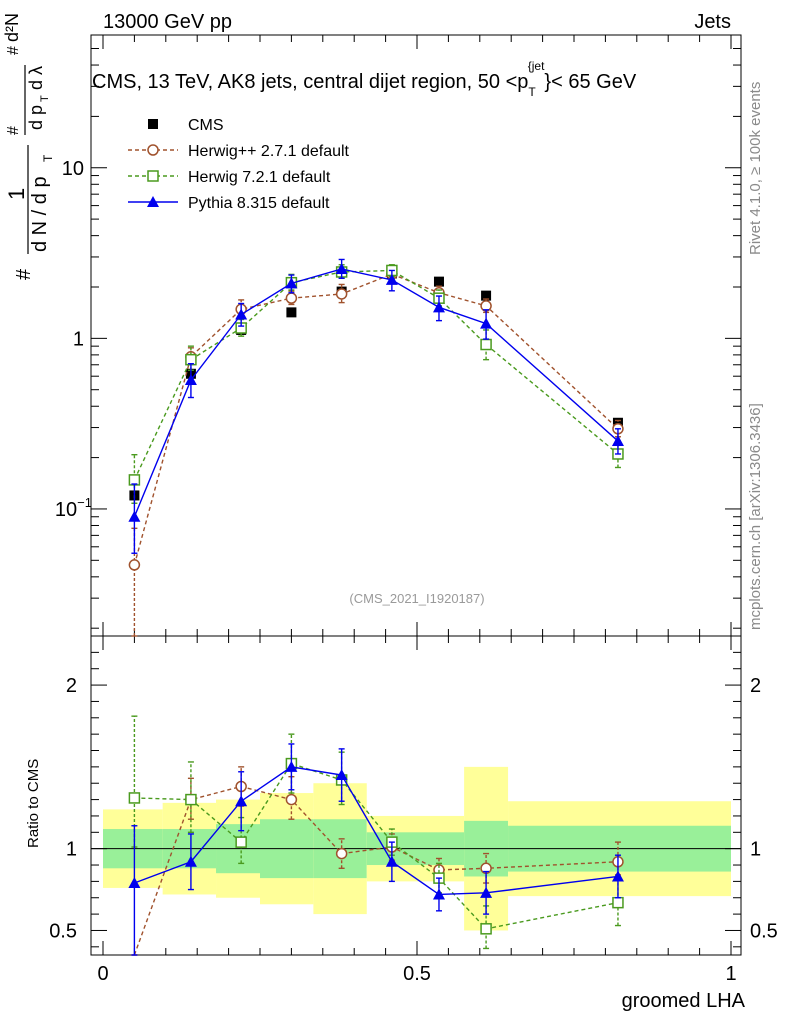  I want to click on main-y-axis-label: # 1 d N / d p T # d p T d λ # d²N, so click(28, 146).